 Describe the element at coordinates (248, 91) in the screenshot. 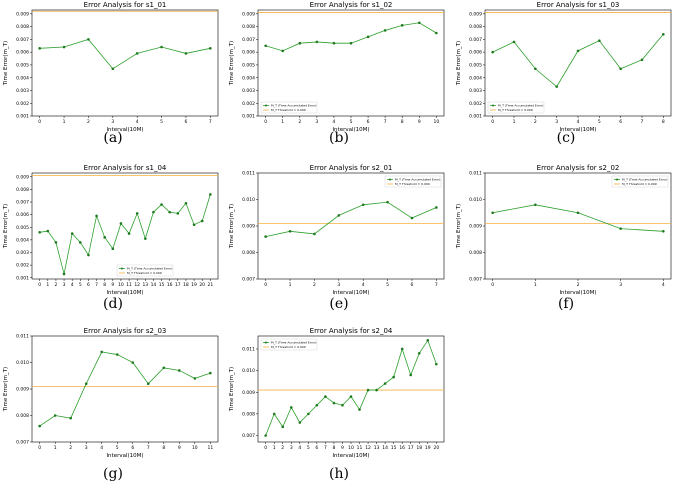

I see `y-tick-label: 0.003` at that location.